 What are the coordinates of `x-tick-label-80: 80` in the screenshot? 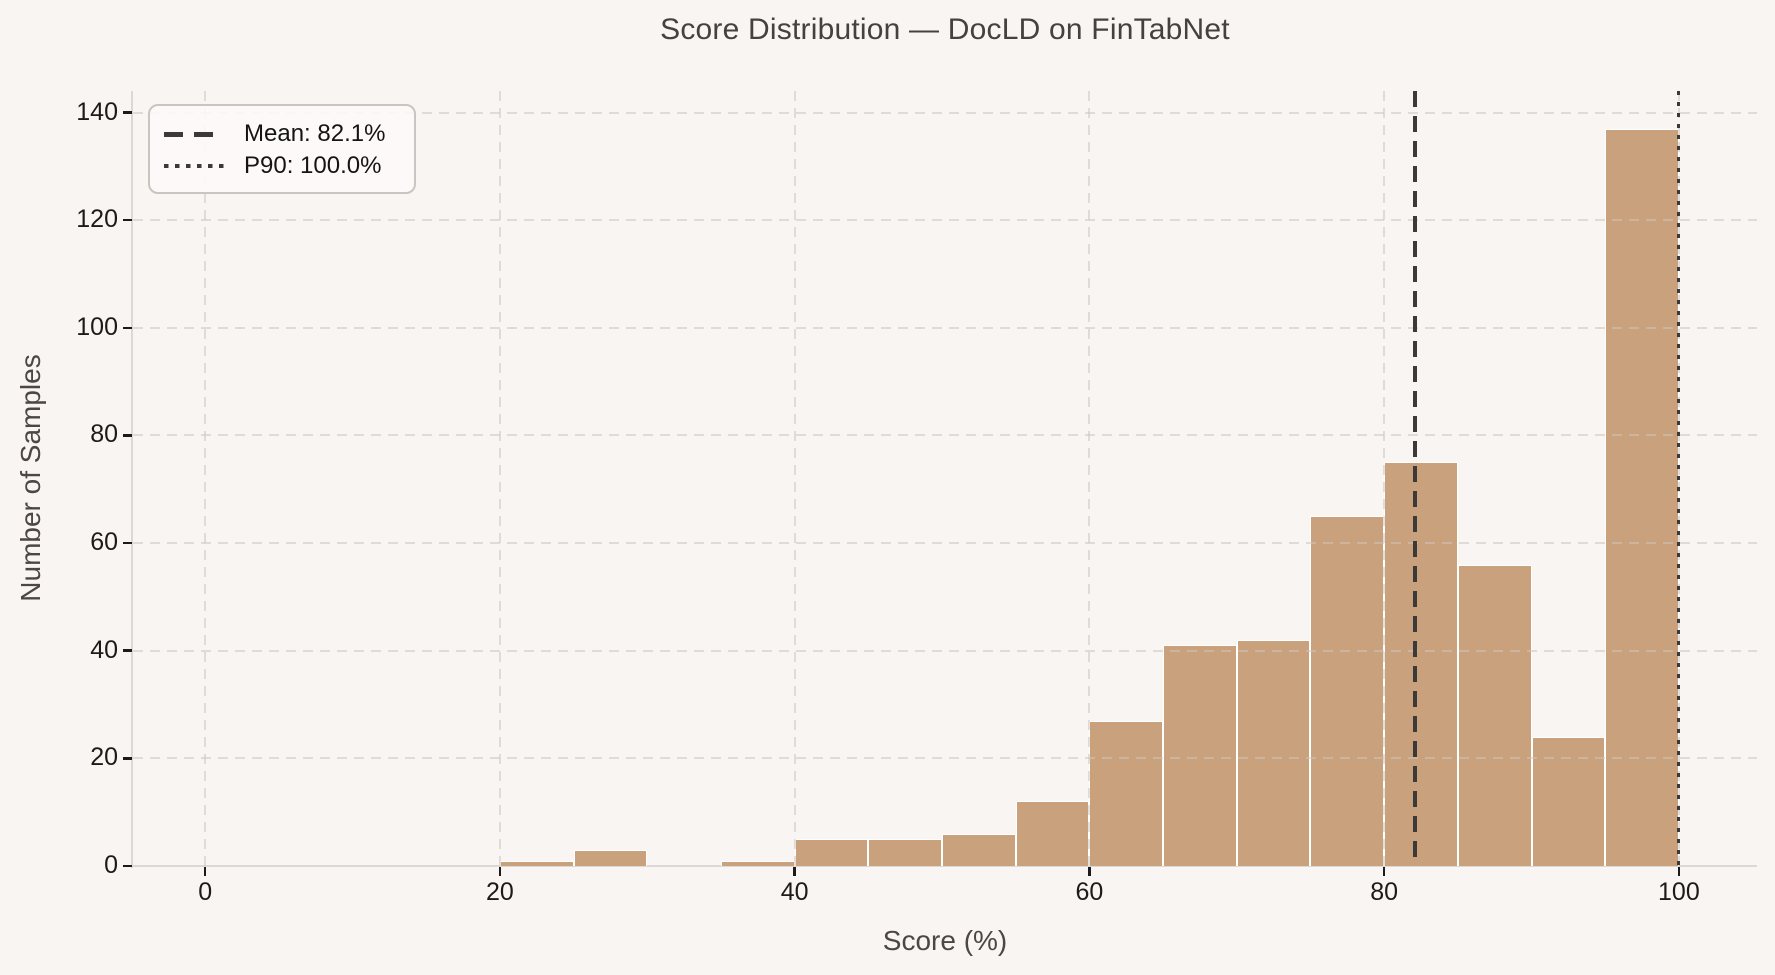 It's located at (1384, 892).